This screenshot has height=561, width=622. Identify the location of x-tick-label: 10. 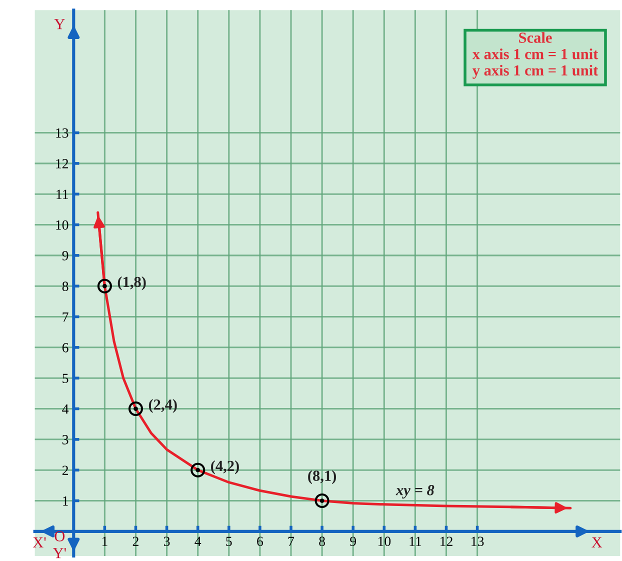
(384, 541).